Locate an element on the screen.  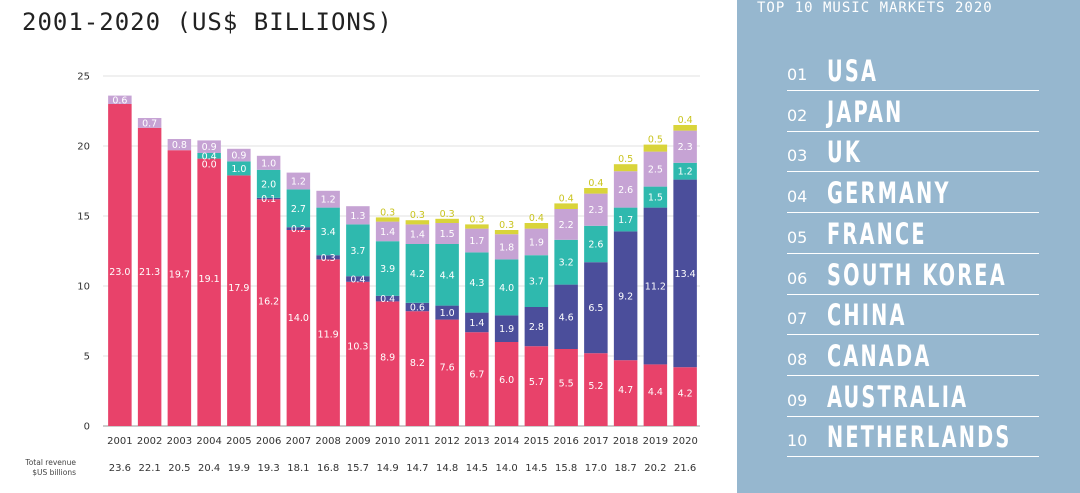
market-rank: 07 is located at coordinates (797, 319).